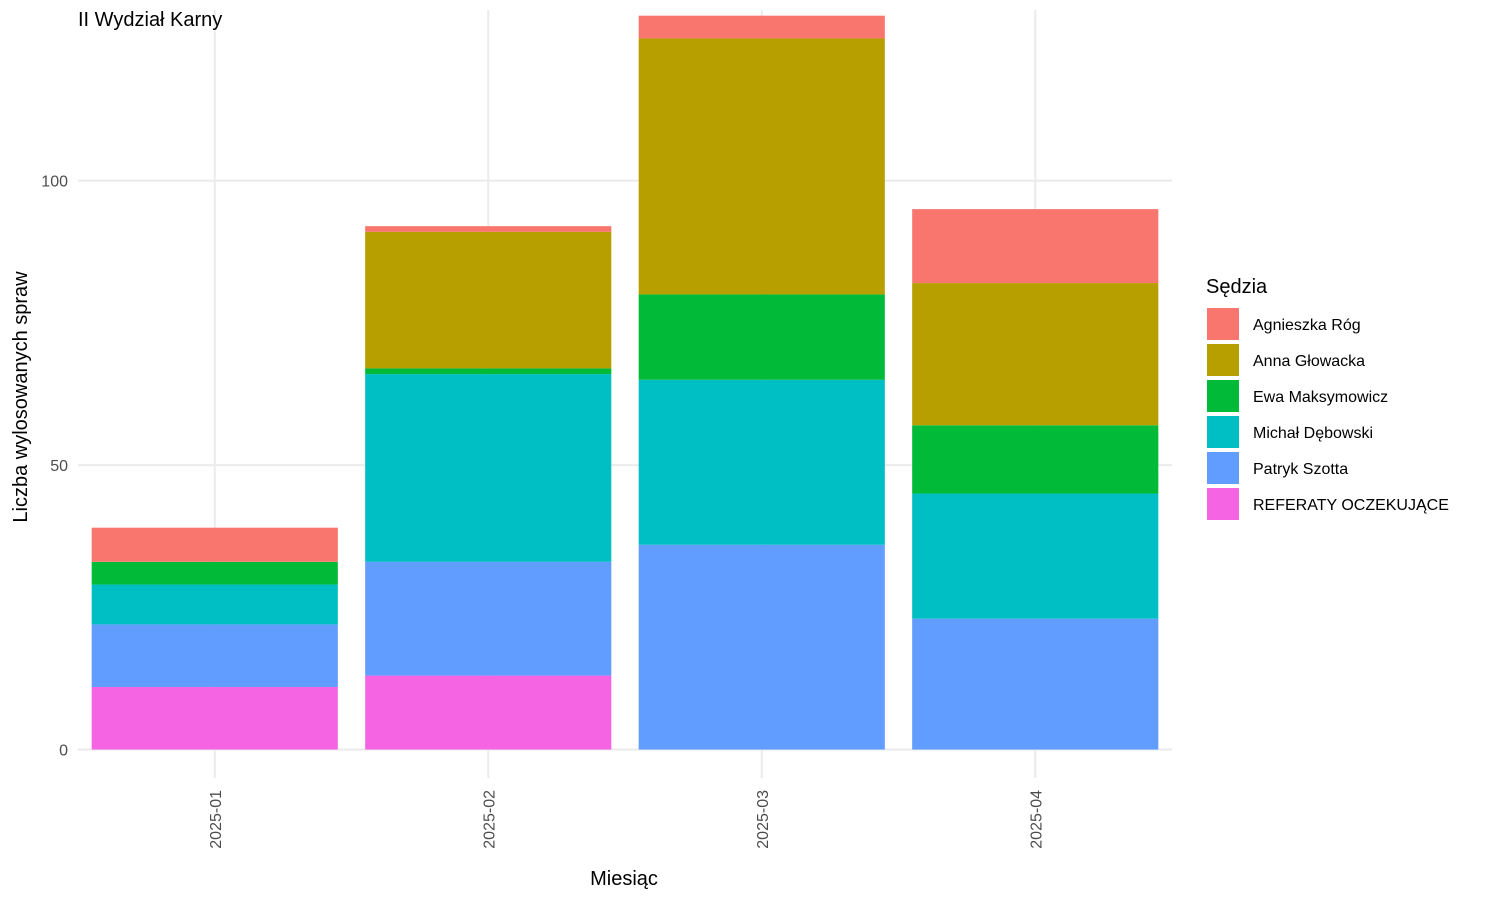 The width and height of the screenshot is (1500, 900). I want to click on legend-label: REFERATY OCZEKUJĄCE, so click(1351, 505).